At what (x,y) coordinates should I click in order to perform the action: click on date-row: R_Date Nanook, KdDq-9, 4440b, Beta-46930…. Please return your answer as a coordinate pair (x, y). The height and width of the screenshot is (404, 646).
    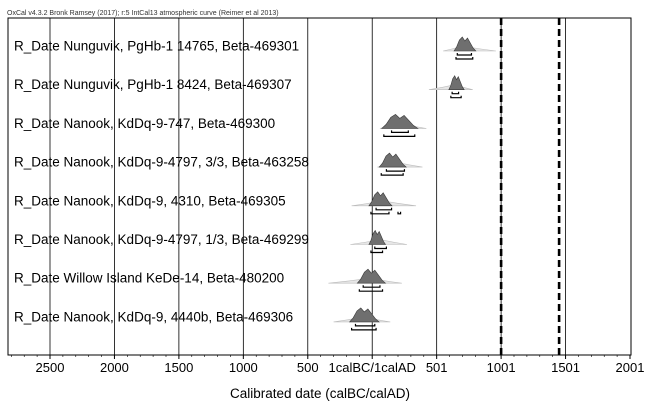
    Looking at the image, I should click on (202, 319).